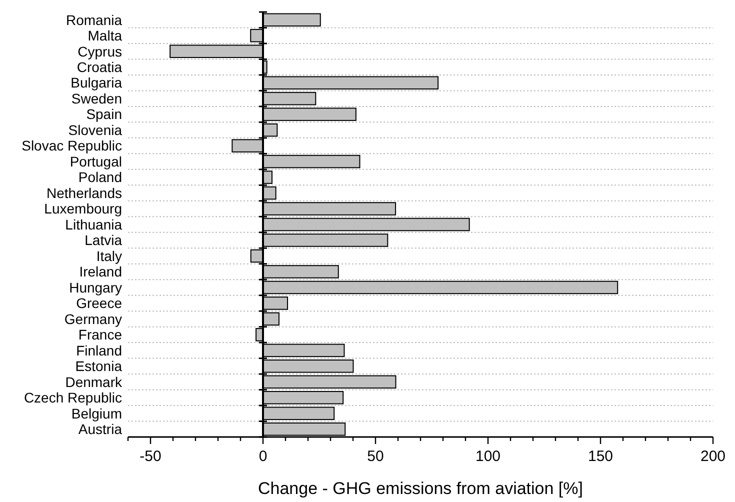 Image resolution: width=735 pixels, height=502 pixels. Describe the element at coordinates (95, 130) in the screenshot. I see `y-tick-label: Slovenia` at that location.